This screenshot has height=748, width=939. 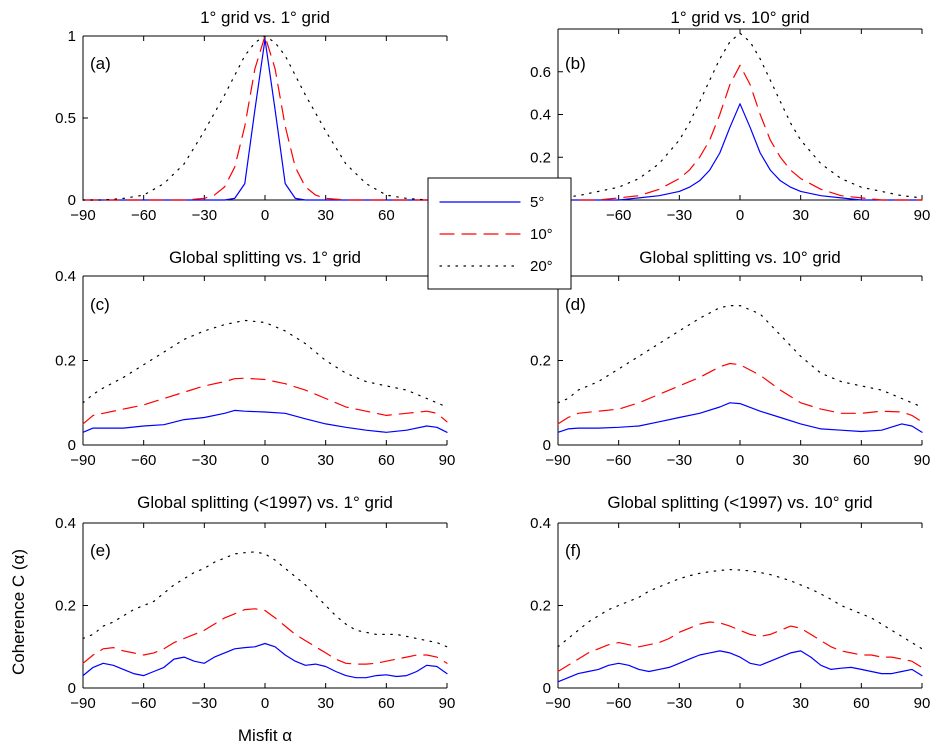 What do you see at coordinates (265, 735) in the screenshot?
I see `x-axis-label: Misfit α` at bounding box center [265, 735].